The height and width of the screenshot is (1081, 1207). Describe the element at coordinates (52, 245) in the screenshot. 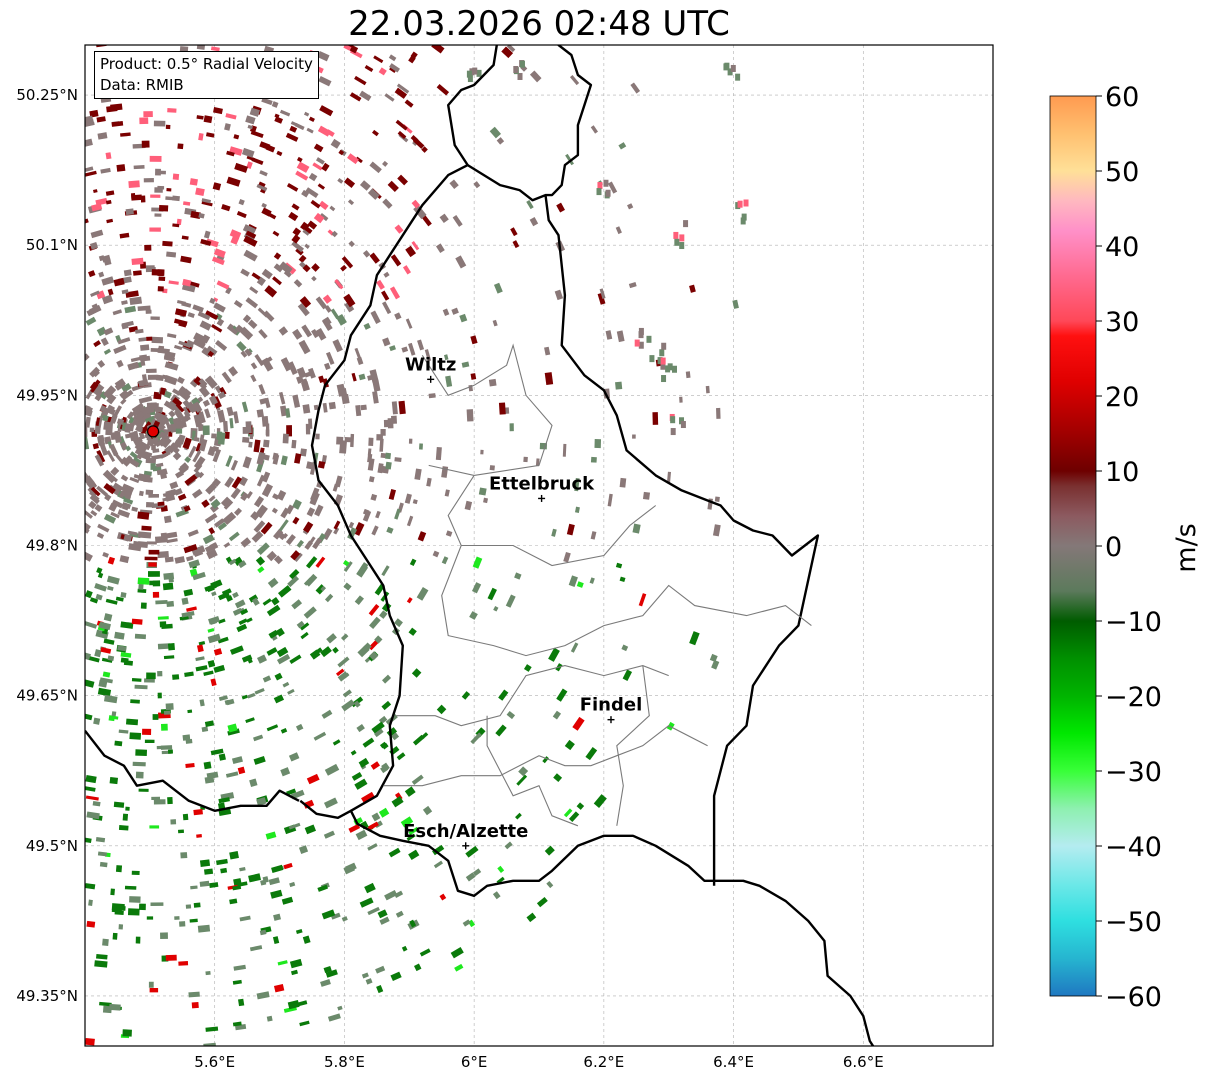

I see `lat-tick-label: 50.1°N` at that location.